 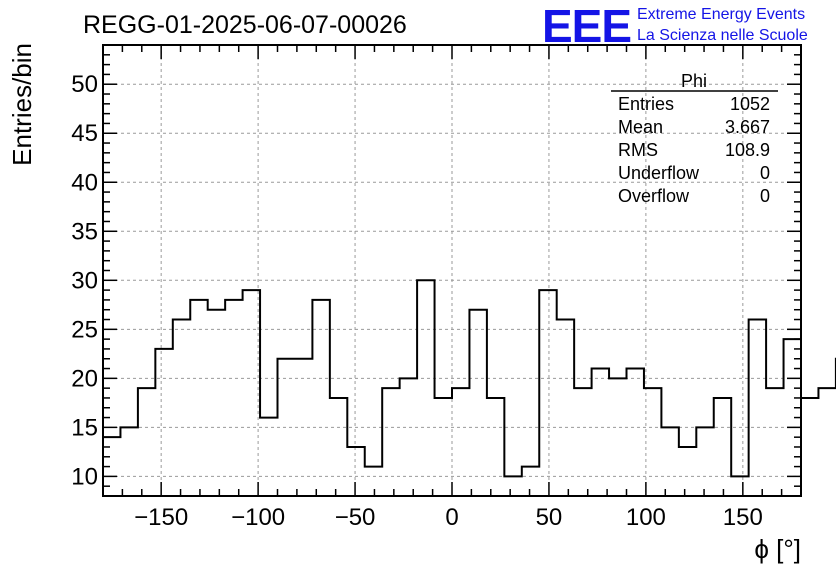 What do you see at coordinates (722, 35) in the screenshot?
I see `logo-line-2: La Scienza nelle Scuole` at bounding box center [722, 35].